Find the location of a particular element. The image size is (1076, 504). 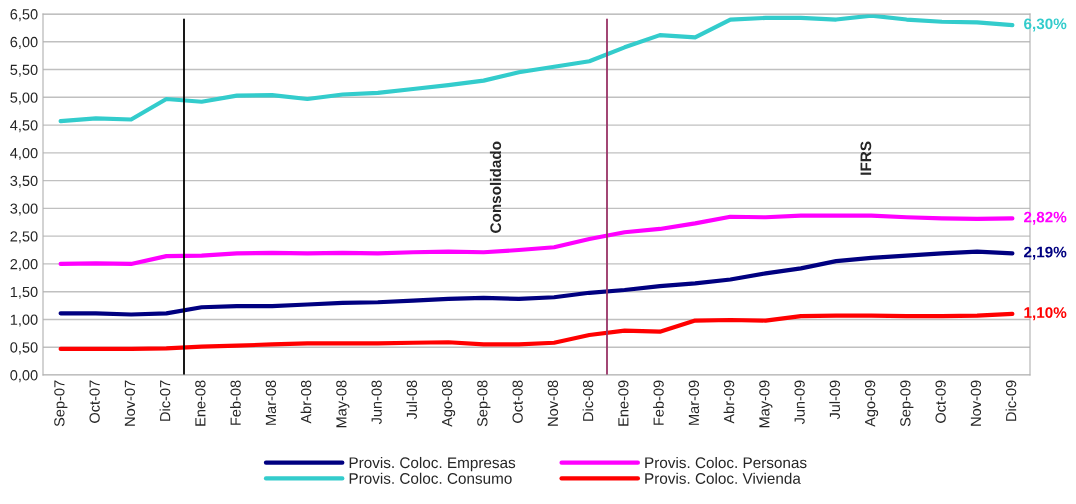

x-tick-label: Nov-07 is located at coordinates (130, 403).